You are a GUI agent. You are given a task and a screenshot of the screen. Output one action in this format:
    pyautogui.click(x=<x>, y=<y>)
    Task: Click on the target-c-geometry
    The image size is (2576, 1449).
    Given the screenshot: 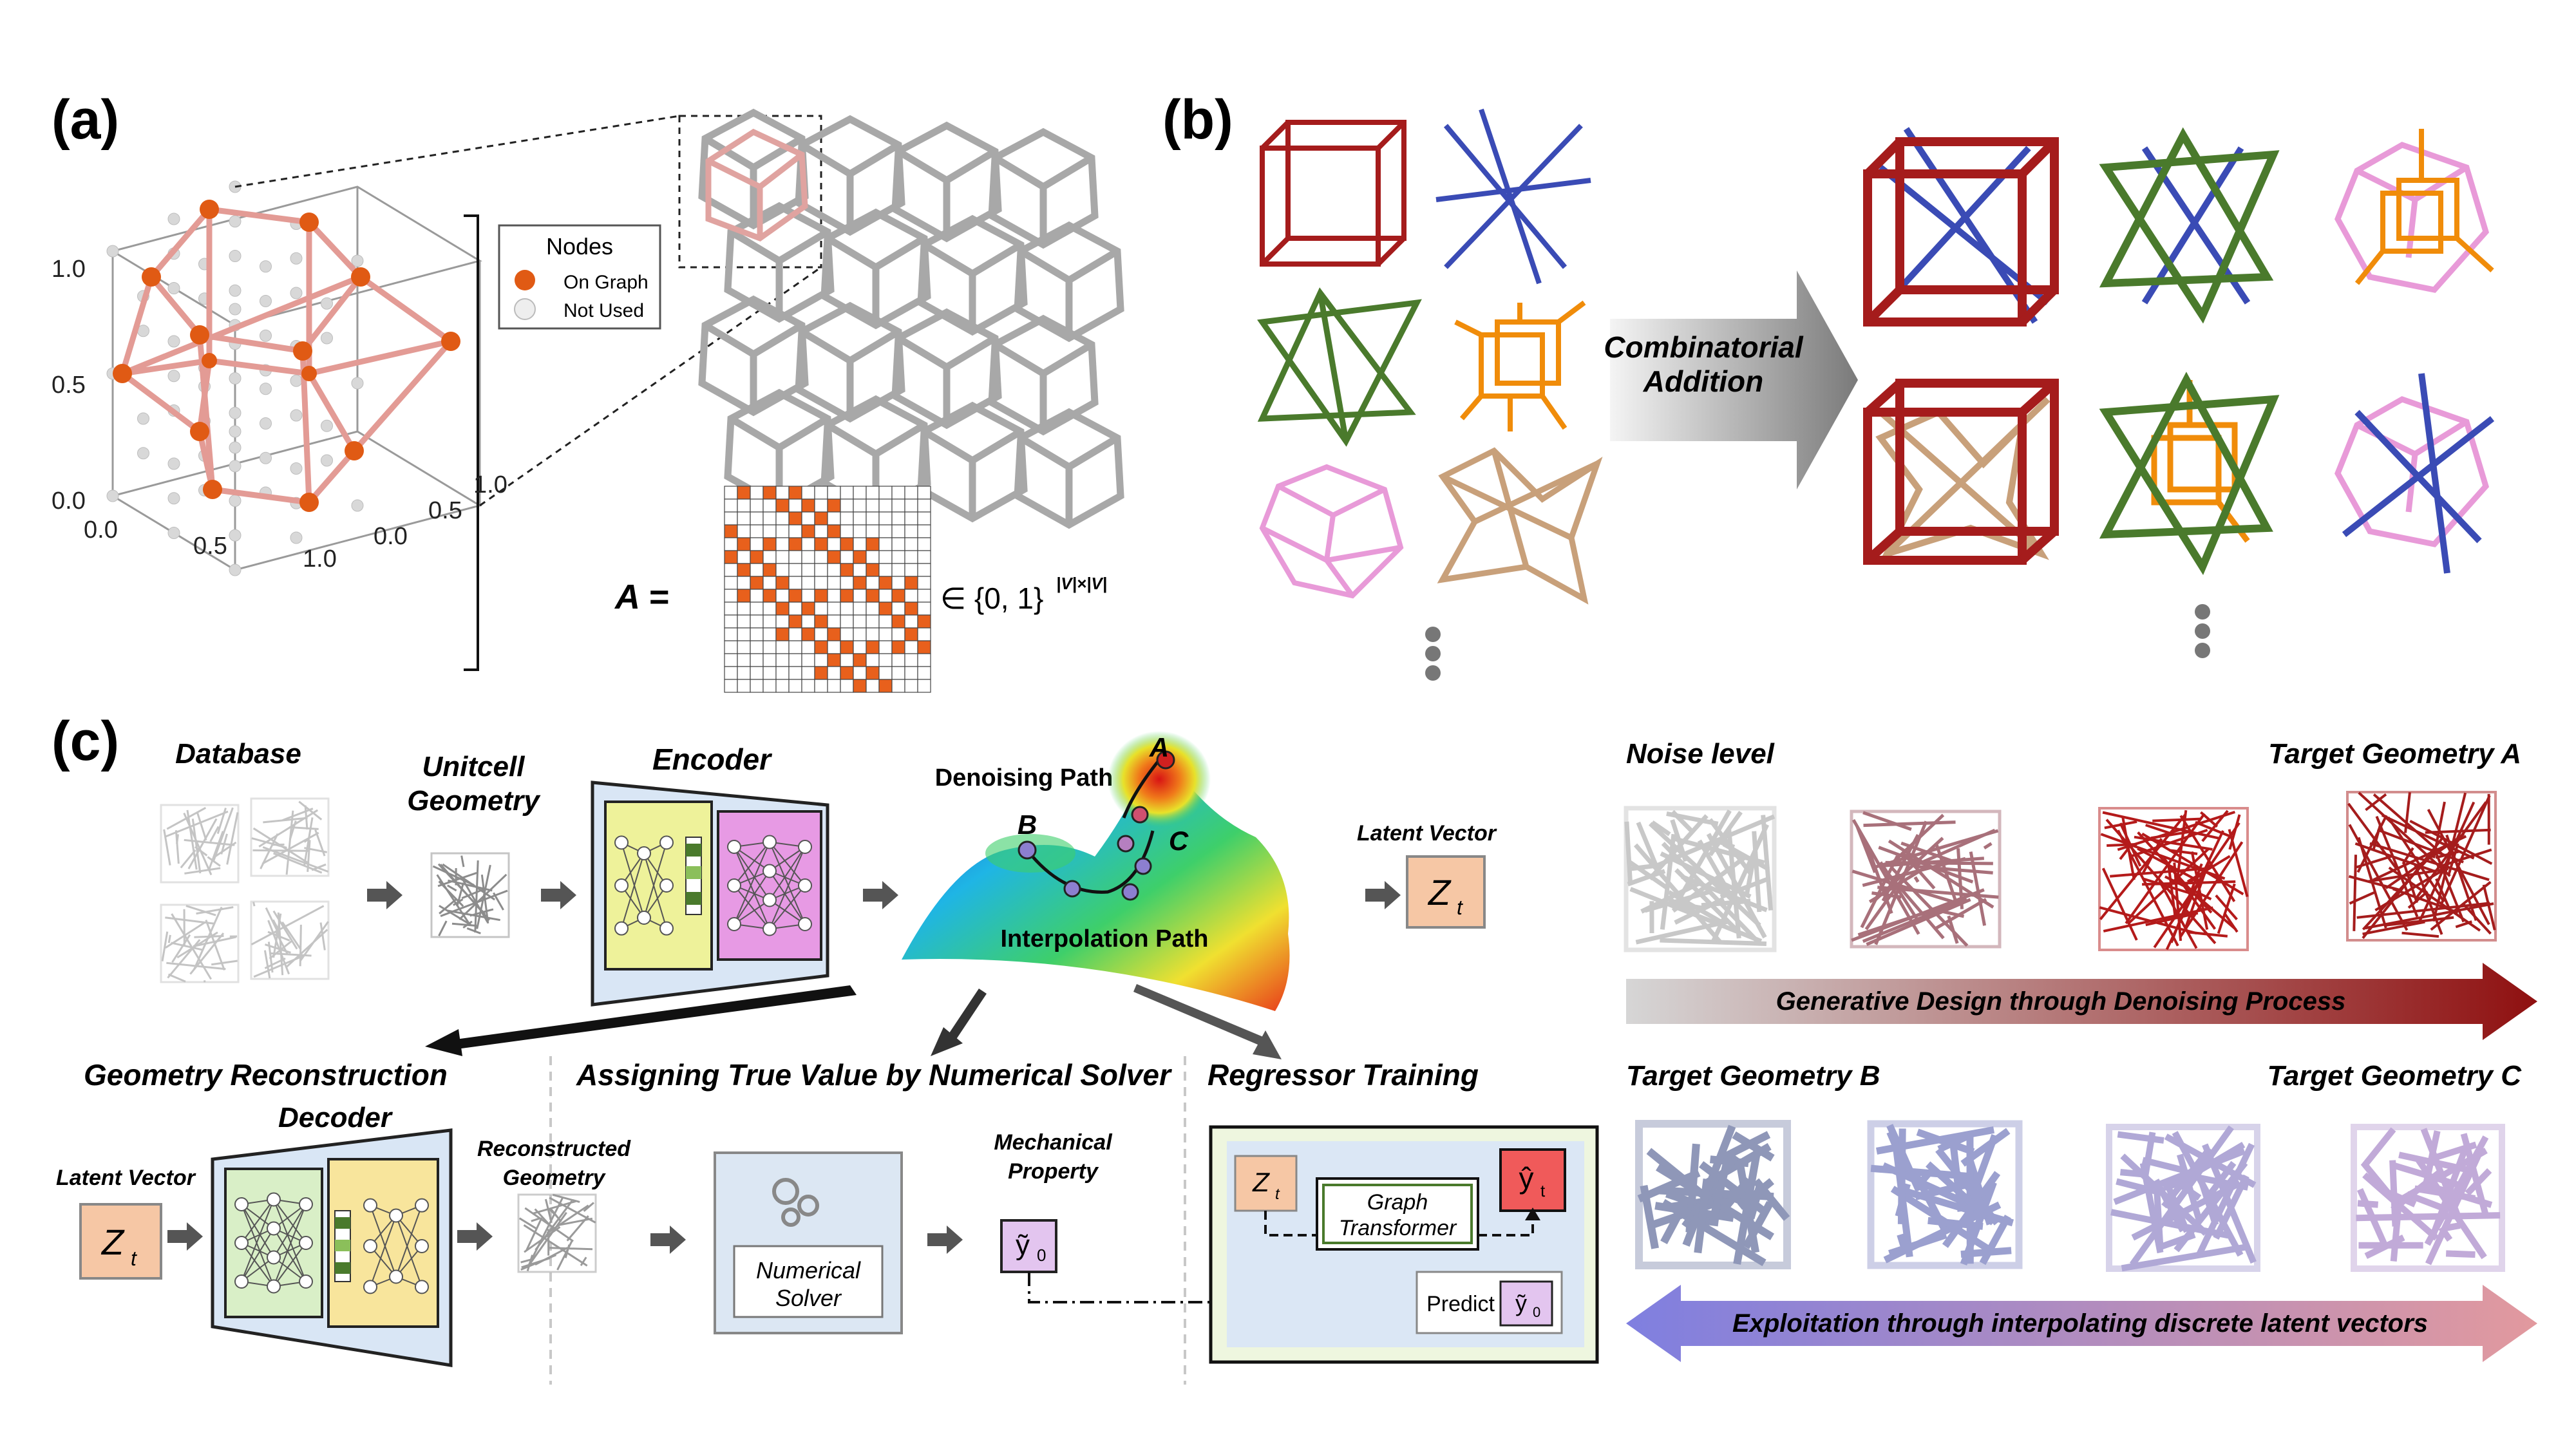 What is the action you would take?
    pyautogui.click(x=2428, y=1198)
    